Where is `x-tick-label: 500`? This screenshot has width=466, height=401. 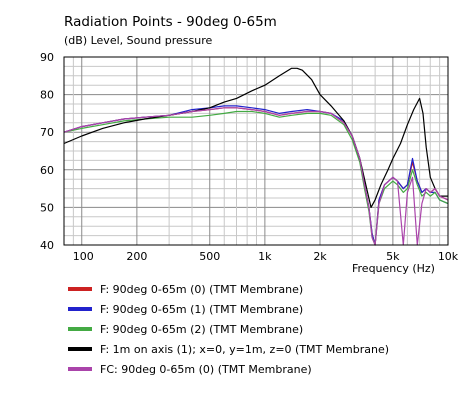 x-tick-label: 500 is located at coordinates (209, 256).